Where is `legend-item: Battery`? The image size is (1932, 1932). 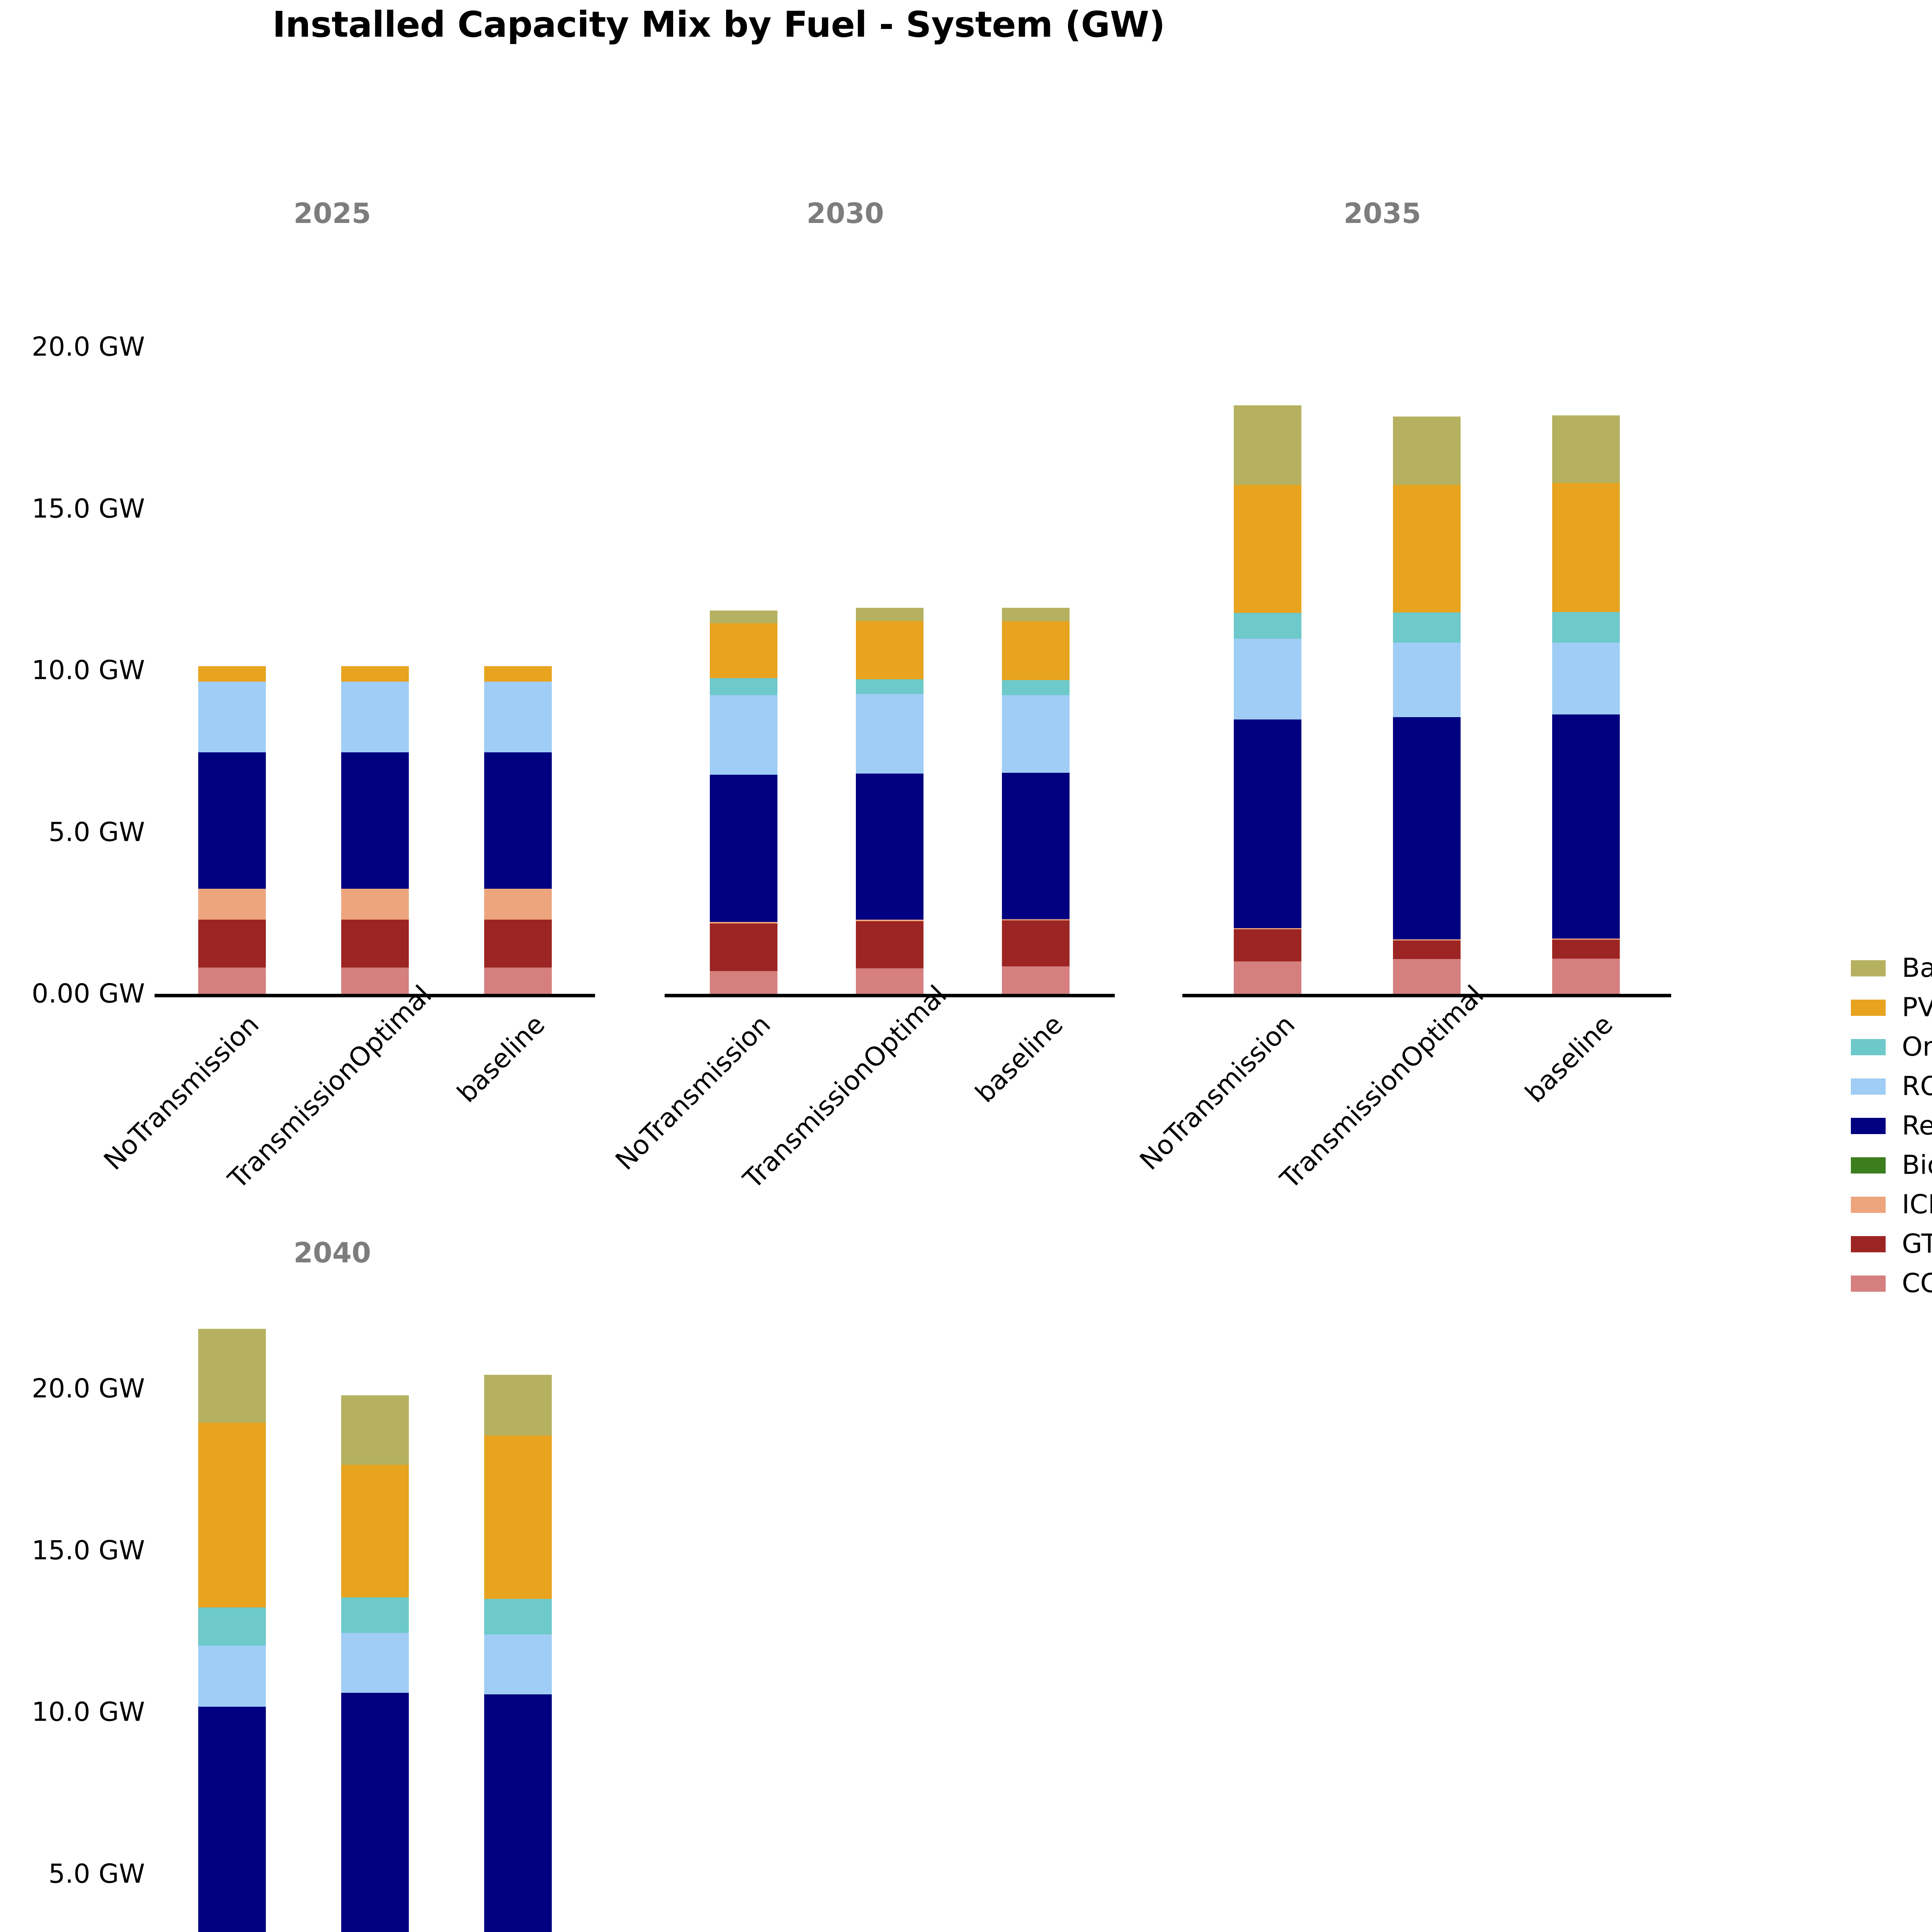 legend-item: Battery is located at coordinates (1892, 969).